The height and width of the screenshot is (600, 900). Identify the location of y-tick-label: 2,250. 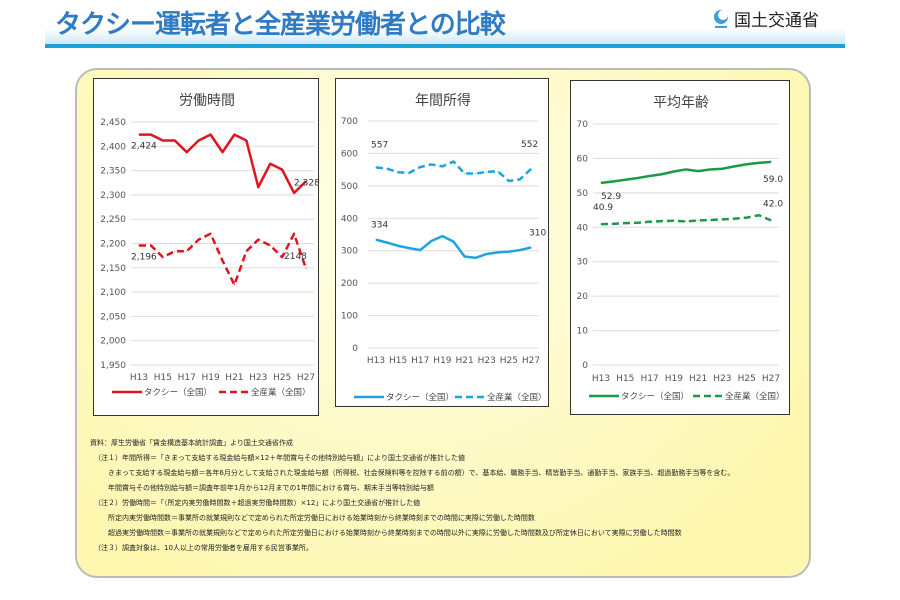
(113, 220).